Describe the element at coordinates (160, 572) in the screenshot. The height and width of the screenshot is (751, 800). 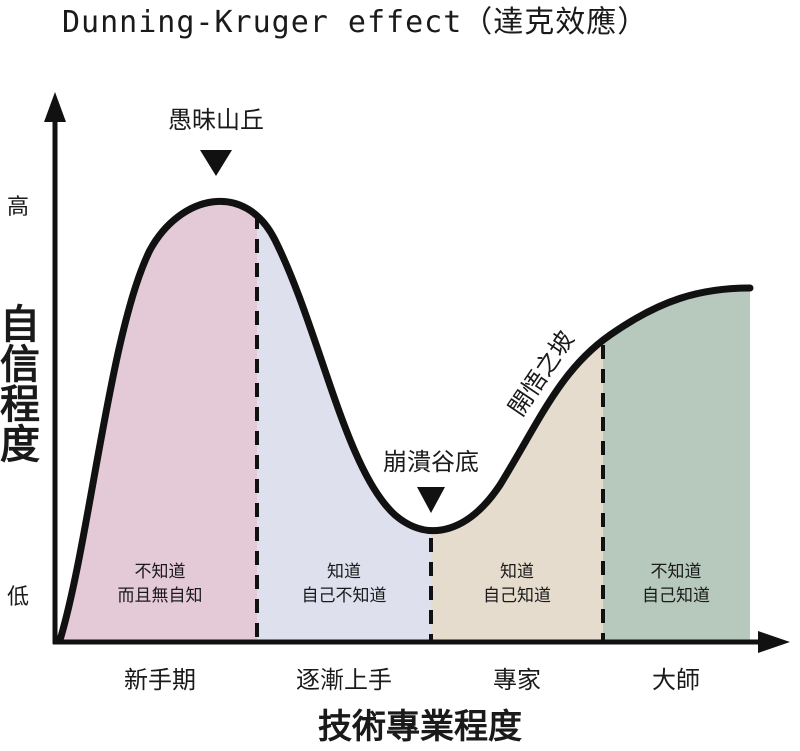
I see `zone-1-line-1: 不知道` at that location.